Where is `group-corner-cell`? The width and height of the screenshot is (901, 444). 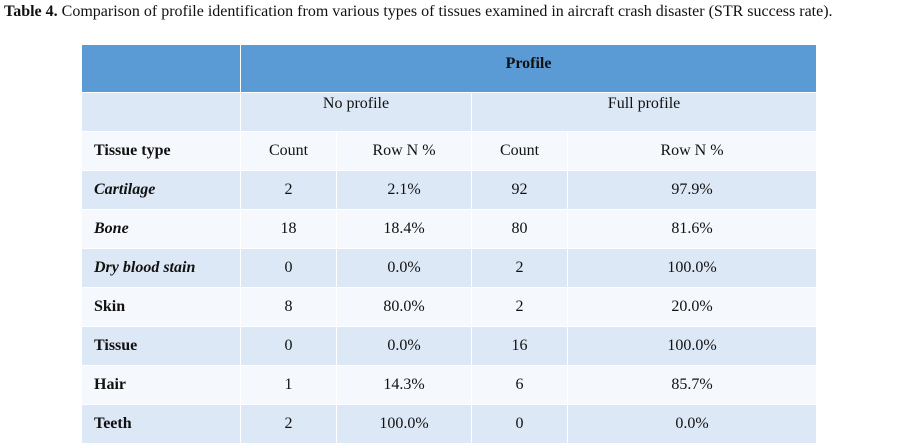
group-corner-cell is located at coordinates (161, 112).